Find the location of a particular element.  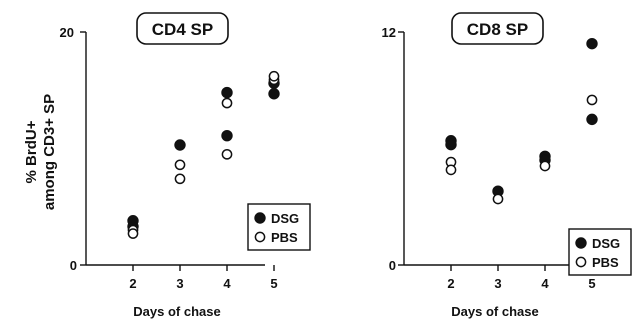

shared-ylabel: % BrdU+ among CD3+ SP is located at coordinates (40, 152).